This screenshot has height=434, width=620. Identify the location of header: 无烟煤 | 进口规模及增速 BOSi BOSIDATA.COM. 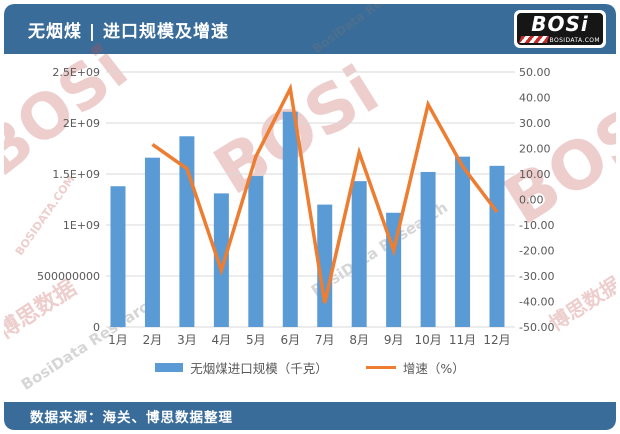
(310, 29).